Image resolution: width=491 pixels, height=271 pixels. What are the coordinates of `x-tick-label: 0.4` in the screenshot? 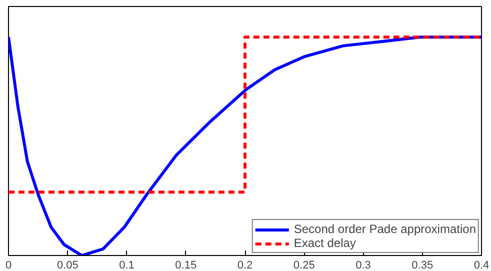 It's located at (482, 265).